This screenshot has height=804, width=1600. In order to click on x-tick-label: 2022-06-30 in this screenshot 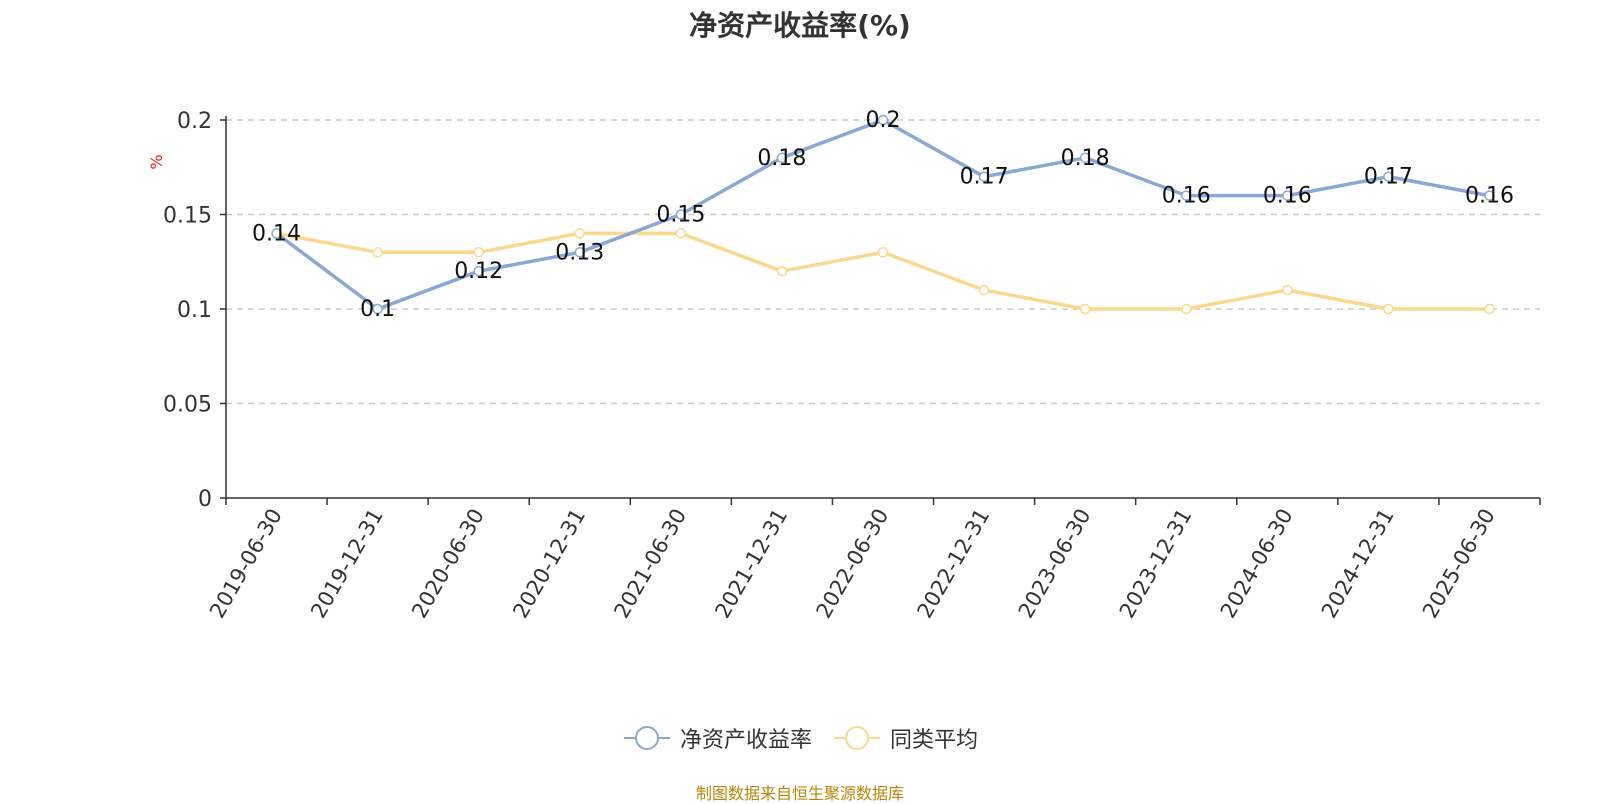, I will do `click(853, 564)`.